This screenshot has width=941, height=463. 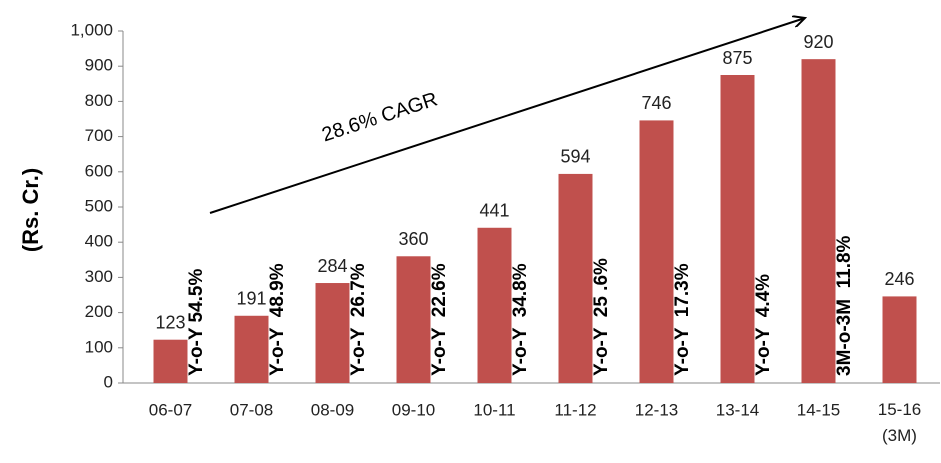 I want to click on y-tick-label: 300, so click(x=99, y=276).